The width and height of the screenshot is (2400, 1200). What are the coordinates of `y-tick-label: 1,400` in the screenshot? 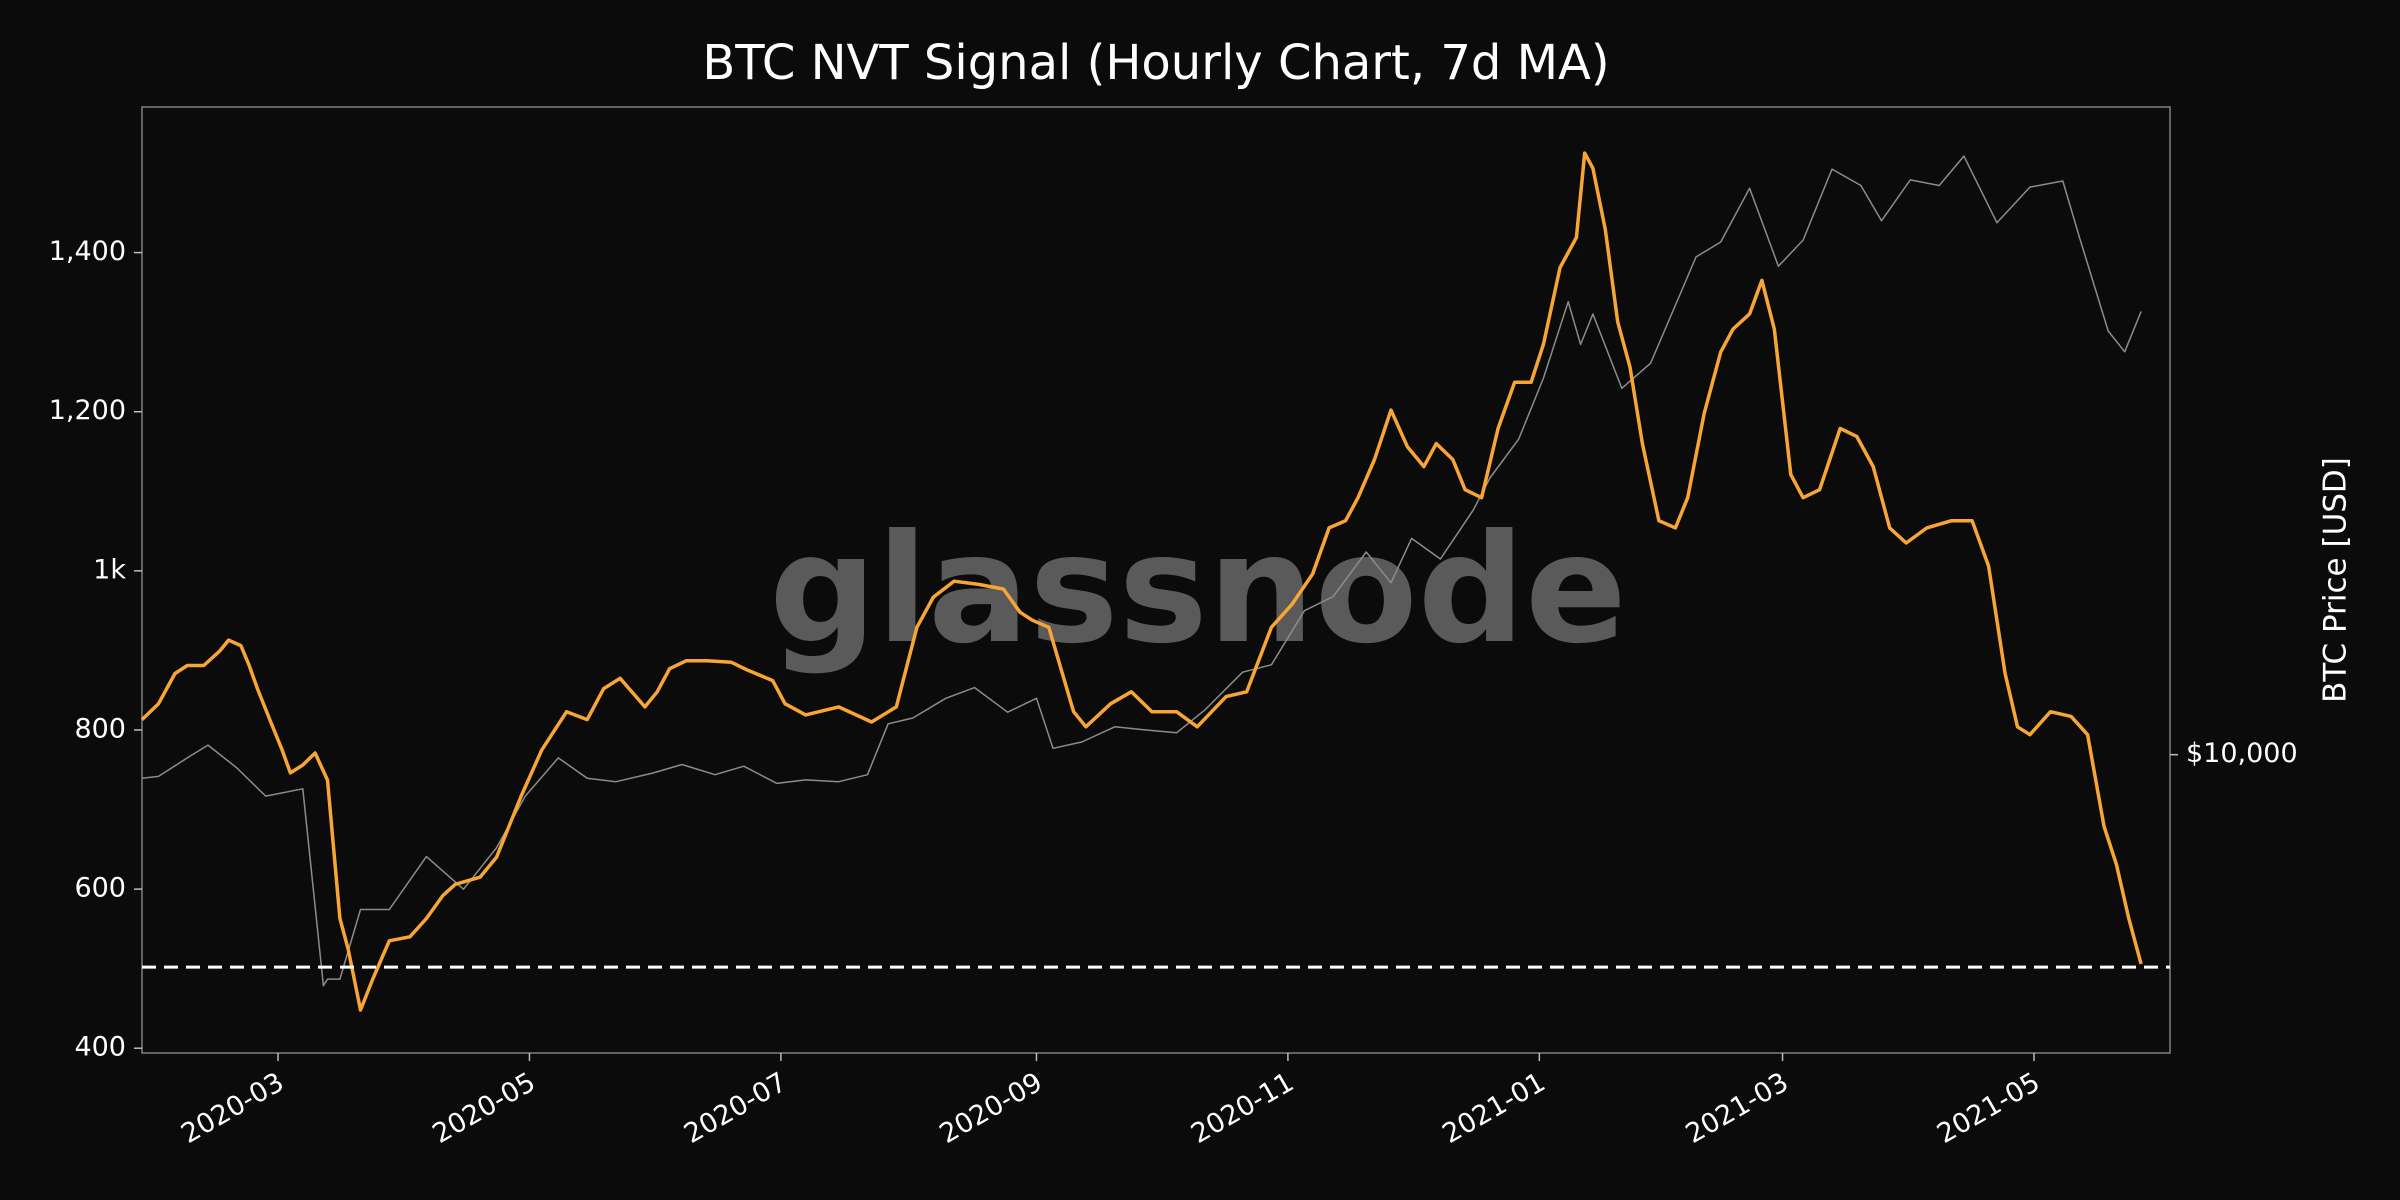 It's located at (87, 251).